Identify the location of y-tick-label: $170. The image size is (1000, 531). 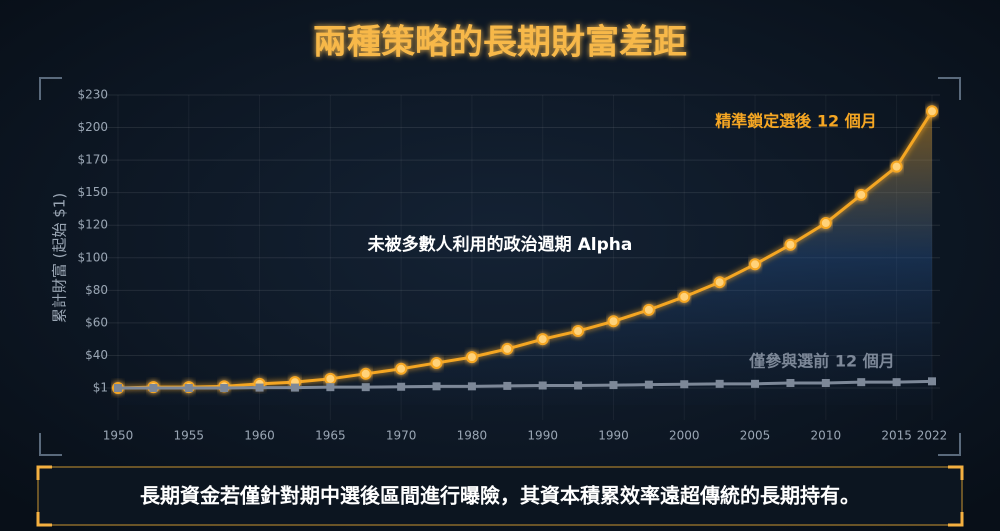
(92, 160).